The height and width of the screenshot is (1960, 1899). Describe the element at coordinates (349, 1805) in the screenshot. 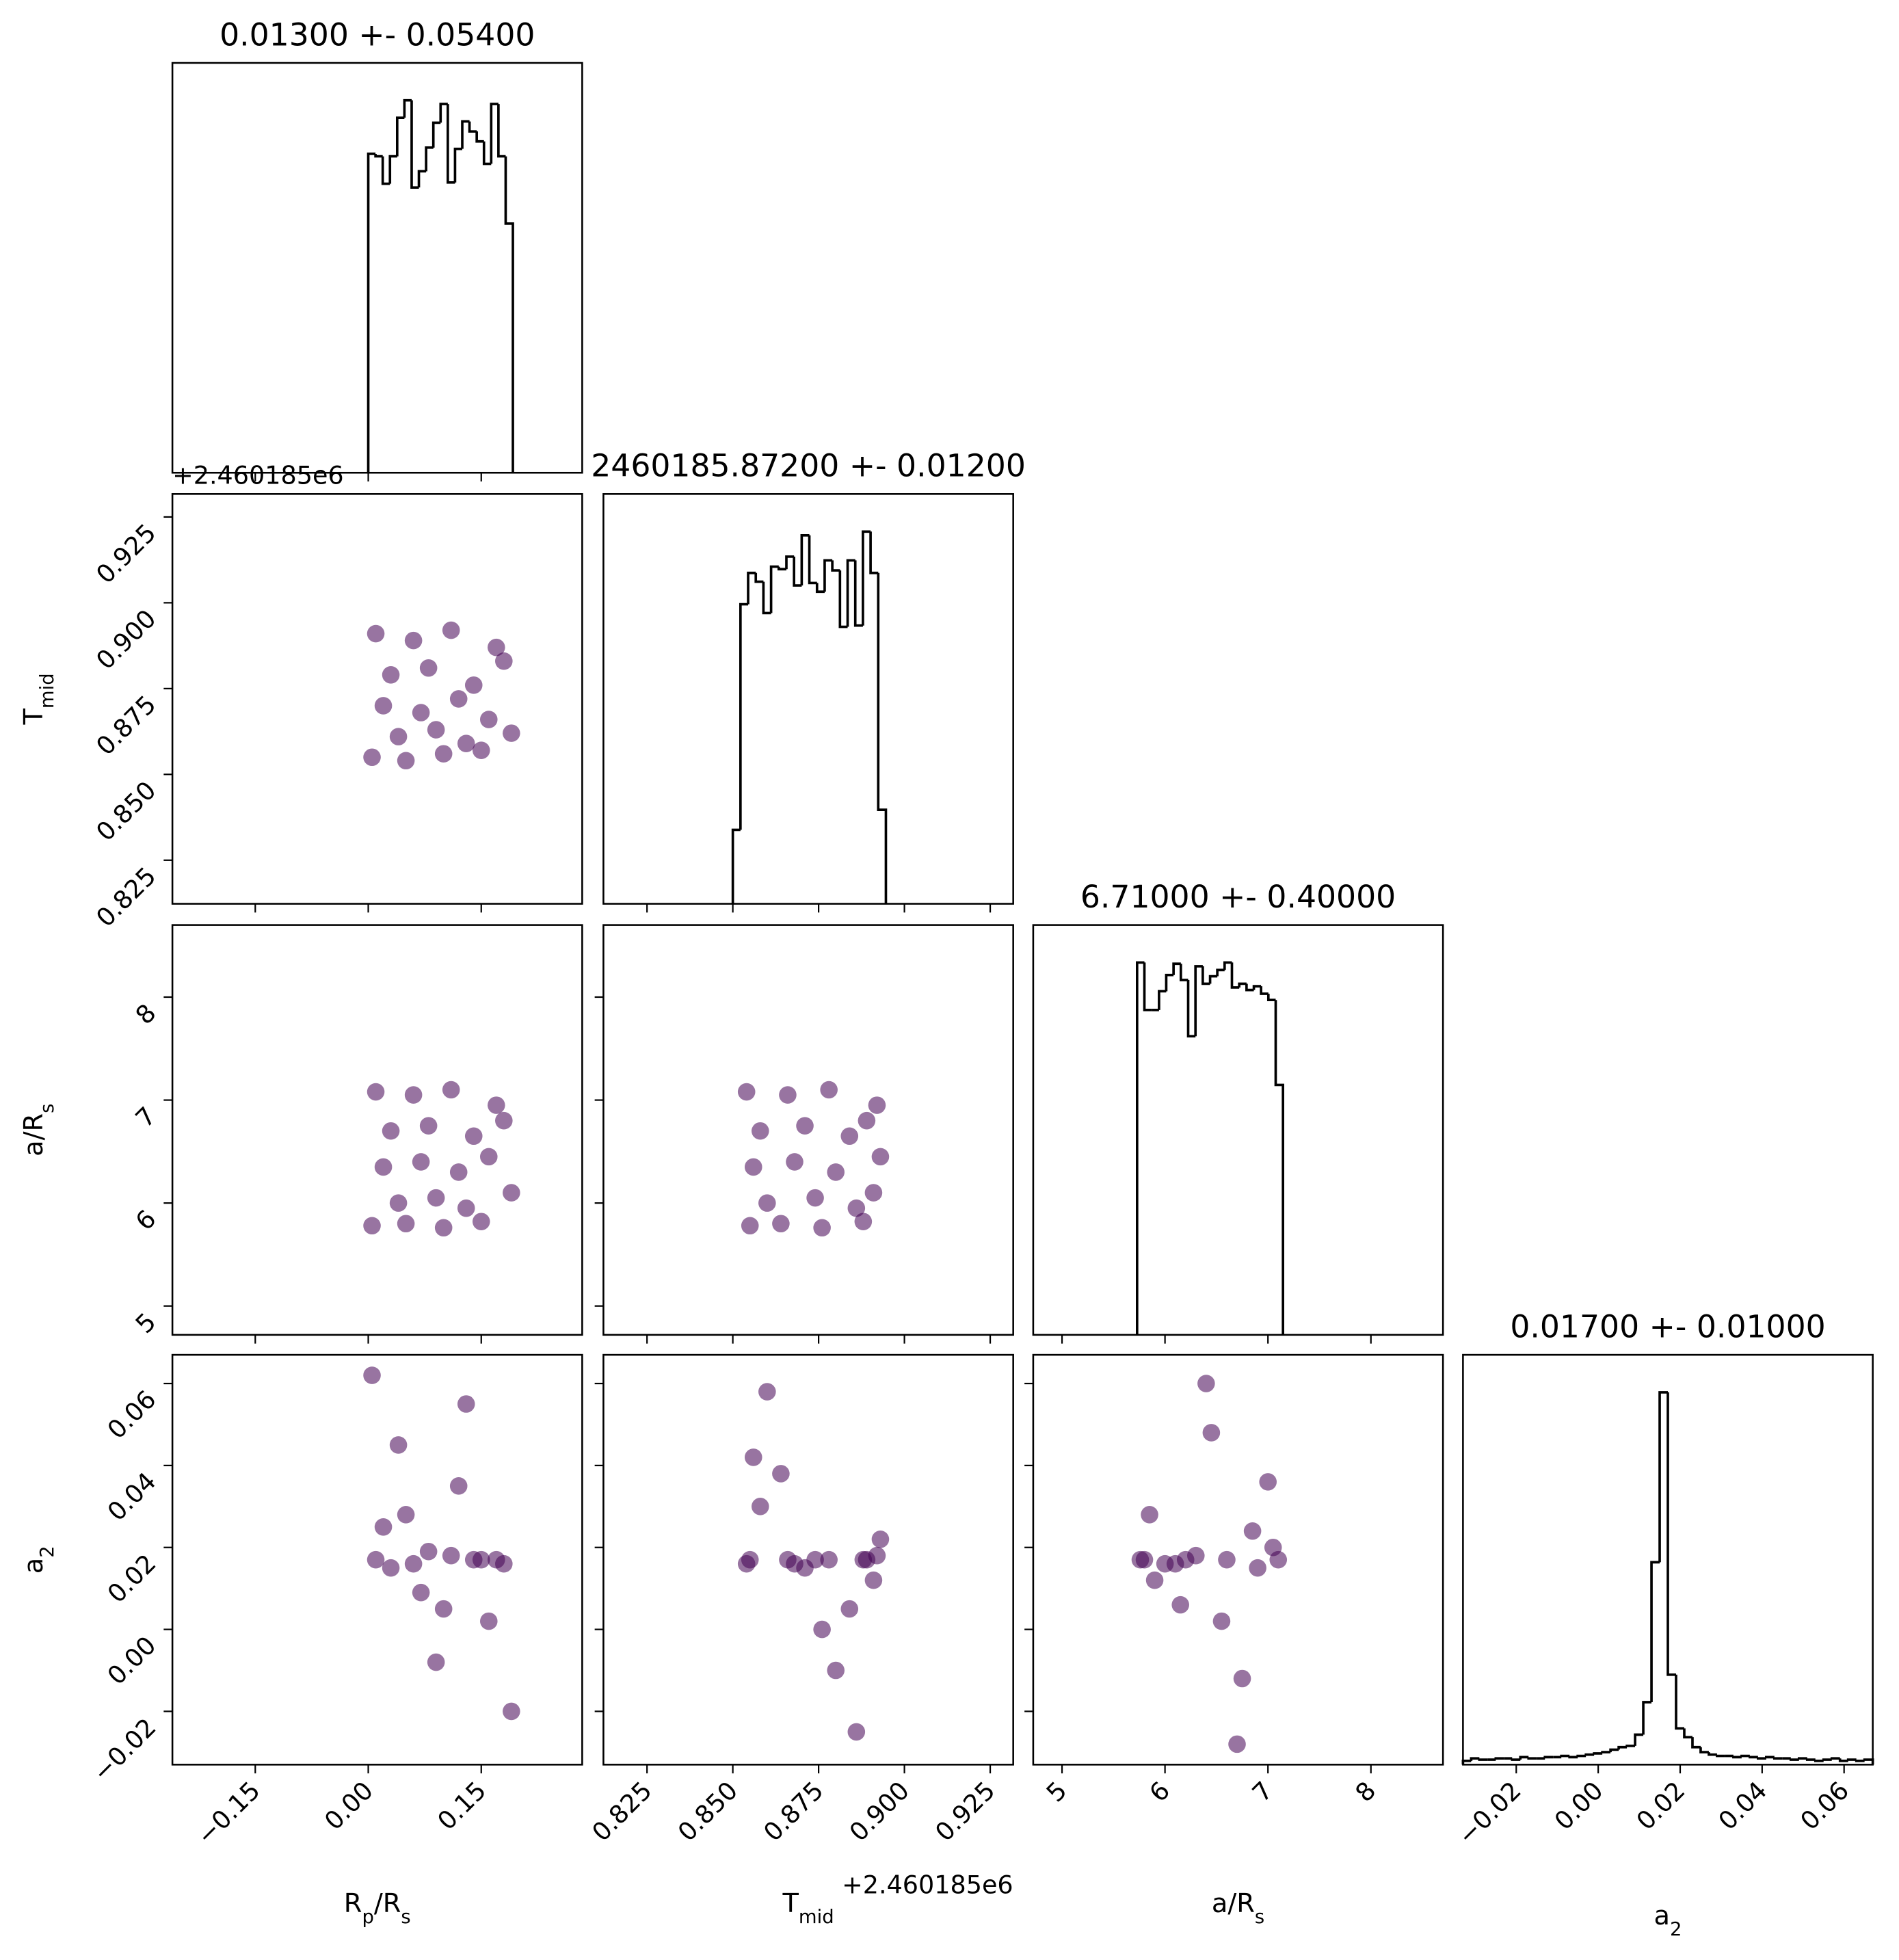

I see `x-tick-label: 0.00` at that location.